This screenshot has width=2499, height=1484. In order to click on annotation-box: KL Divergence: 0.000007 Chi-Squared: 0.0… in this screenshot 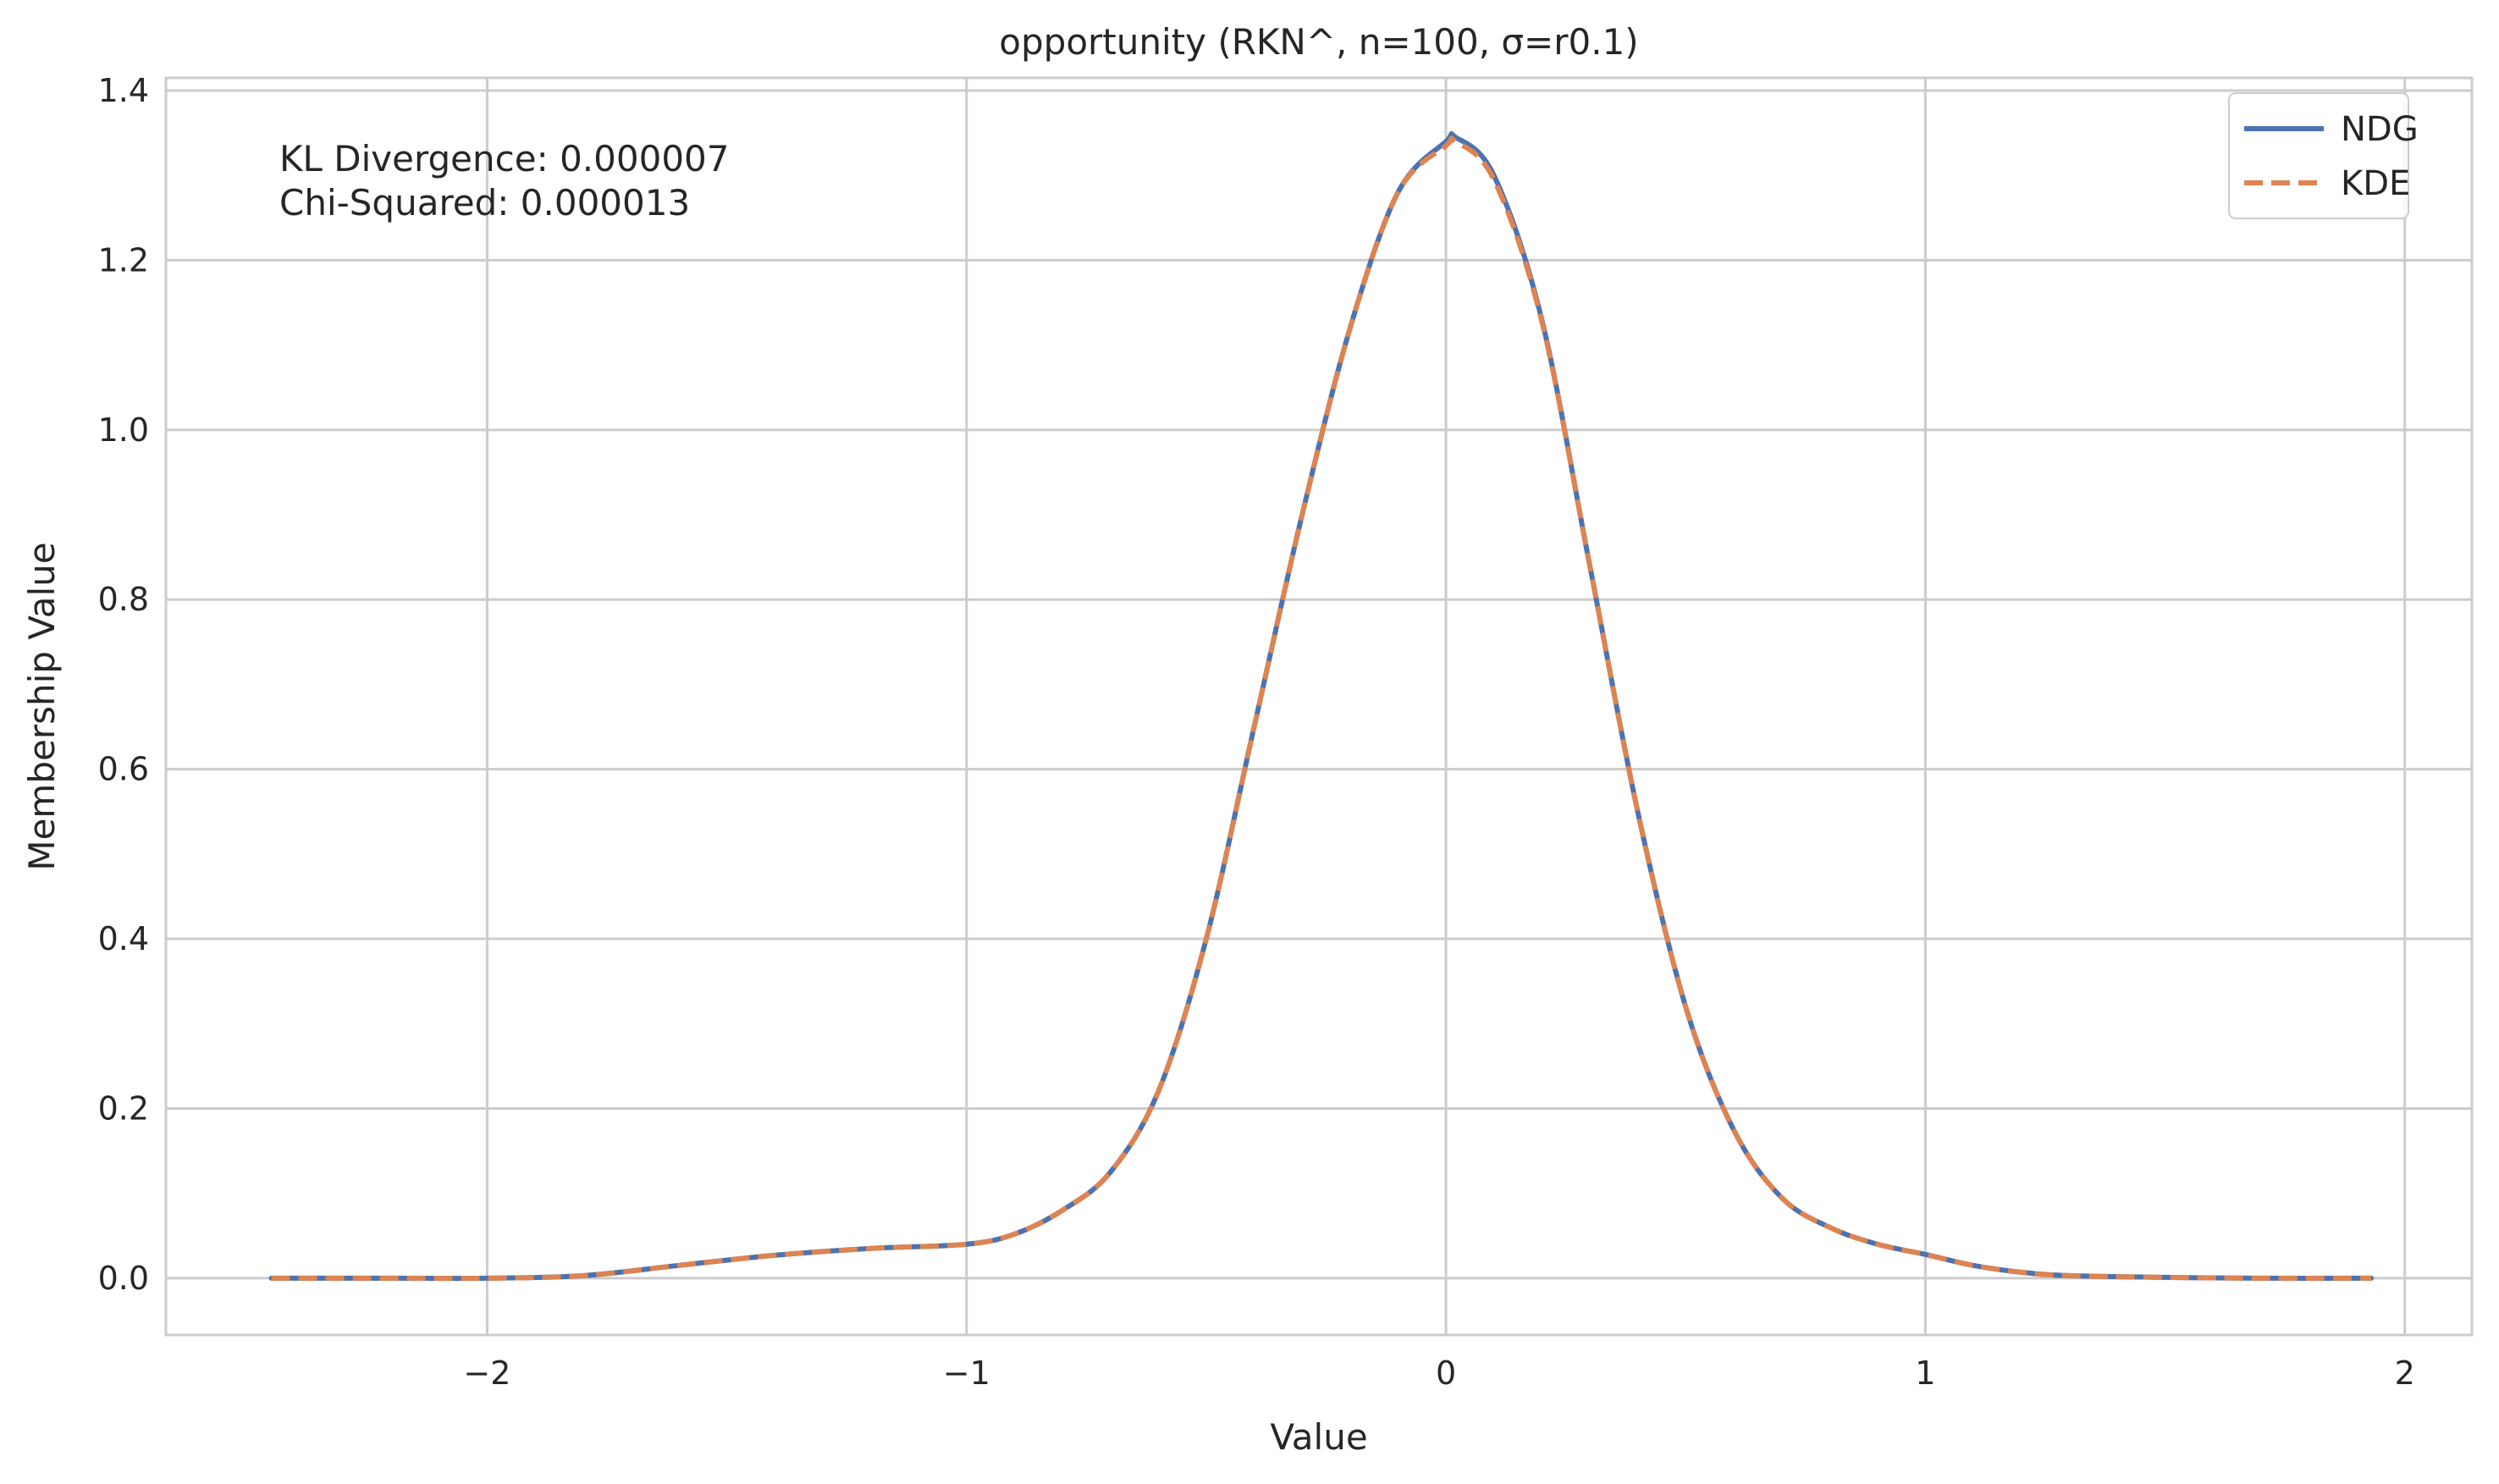, I will do `click(504, 180)`.